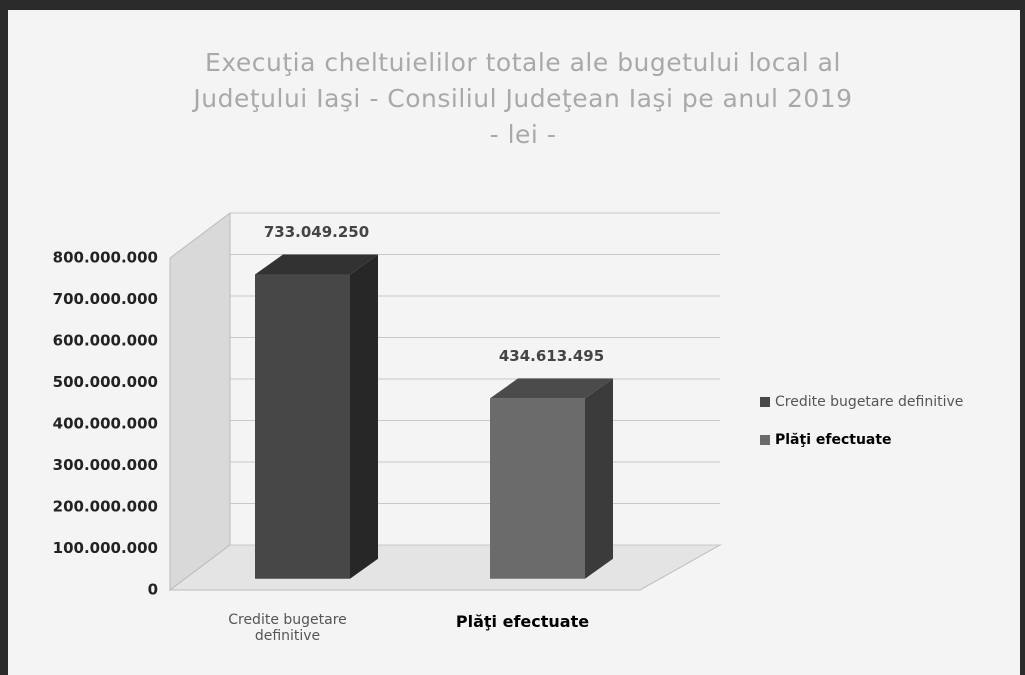  I want to click on y-tick-label: 800.000.000, so click(105, 258).